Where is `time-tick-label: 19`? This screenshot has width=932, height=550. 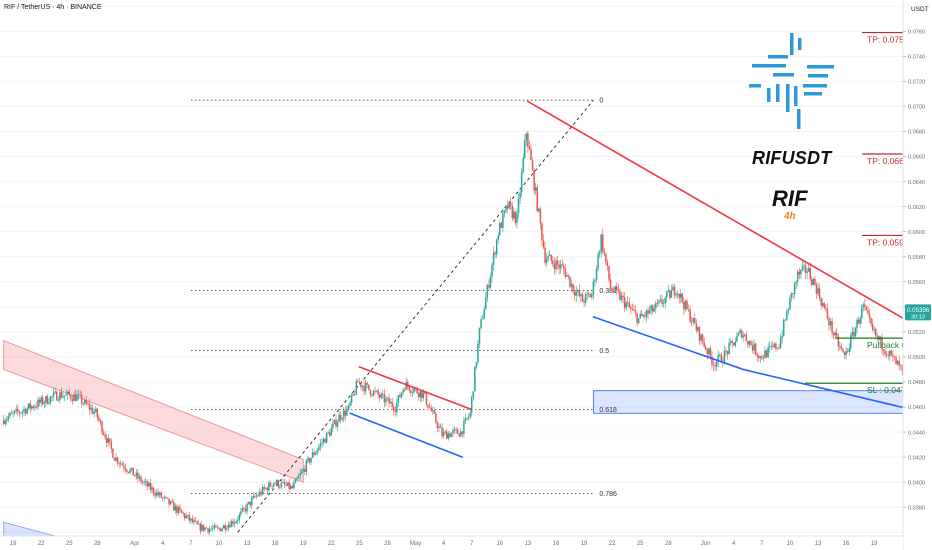 time-tick-label: 19 is located at coordinates (874, 544).